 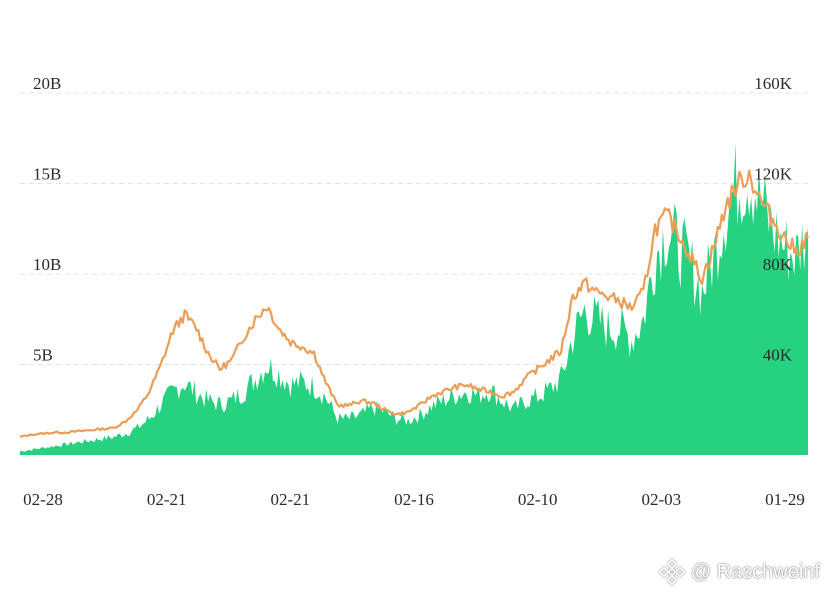 I want to click on right-axis-ticks: 40K 80K 120K 160K, so click(x=773, y=219).